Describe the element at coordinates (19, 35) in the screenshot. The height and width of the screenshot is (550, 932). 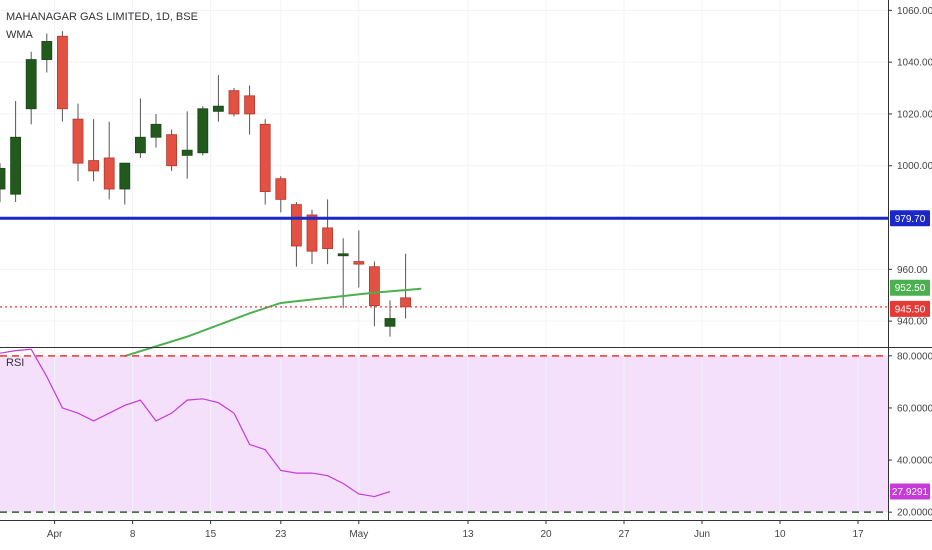
I see `wma-legend: WMA` at that location.